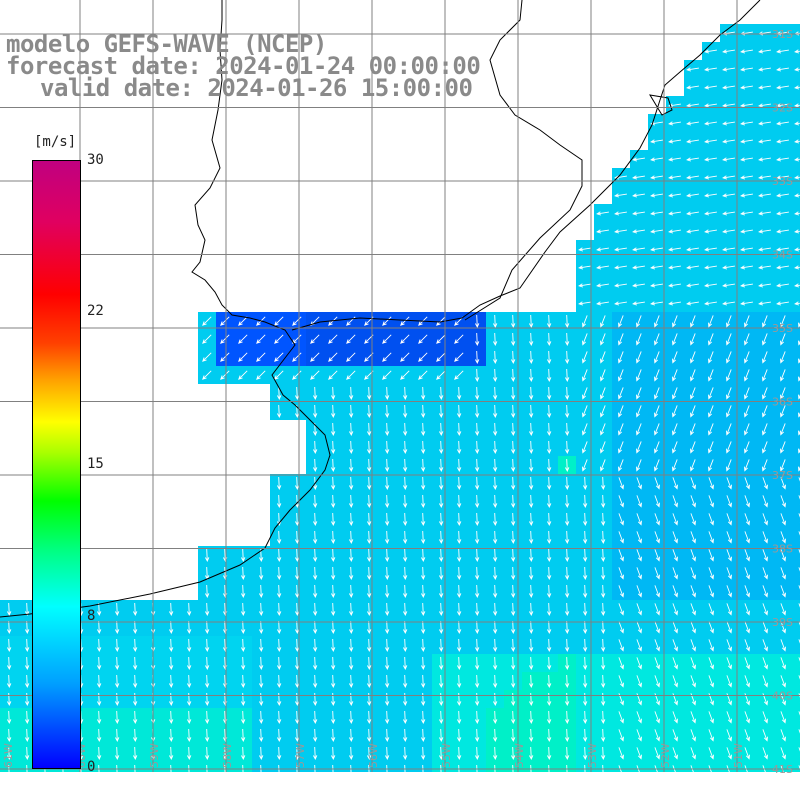 Image resolution: width=800 pixels, height=800 pixels. What do you see at coordinates (665, 755) in the screenshot?
I see `lon-label: 52W` at bounding box center [665, 755].